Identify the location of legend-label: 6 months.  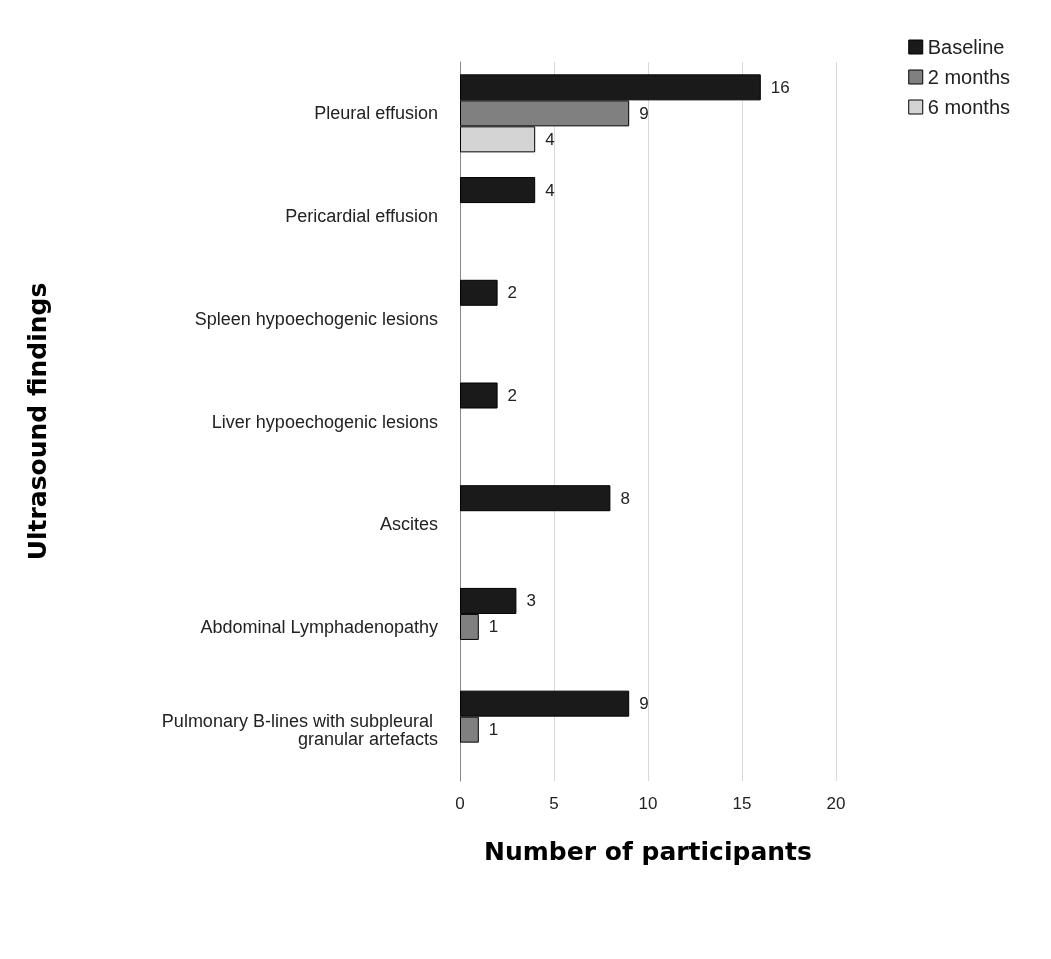
(968, 107).